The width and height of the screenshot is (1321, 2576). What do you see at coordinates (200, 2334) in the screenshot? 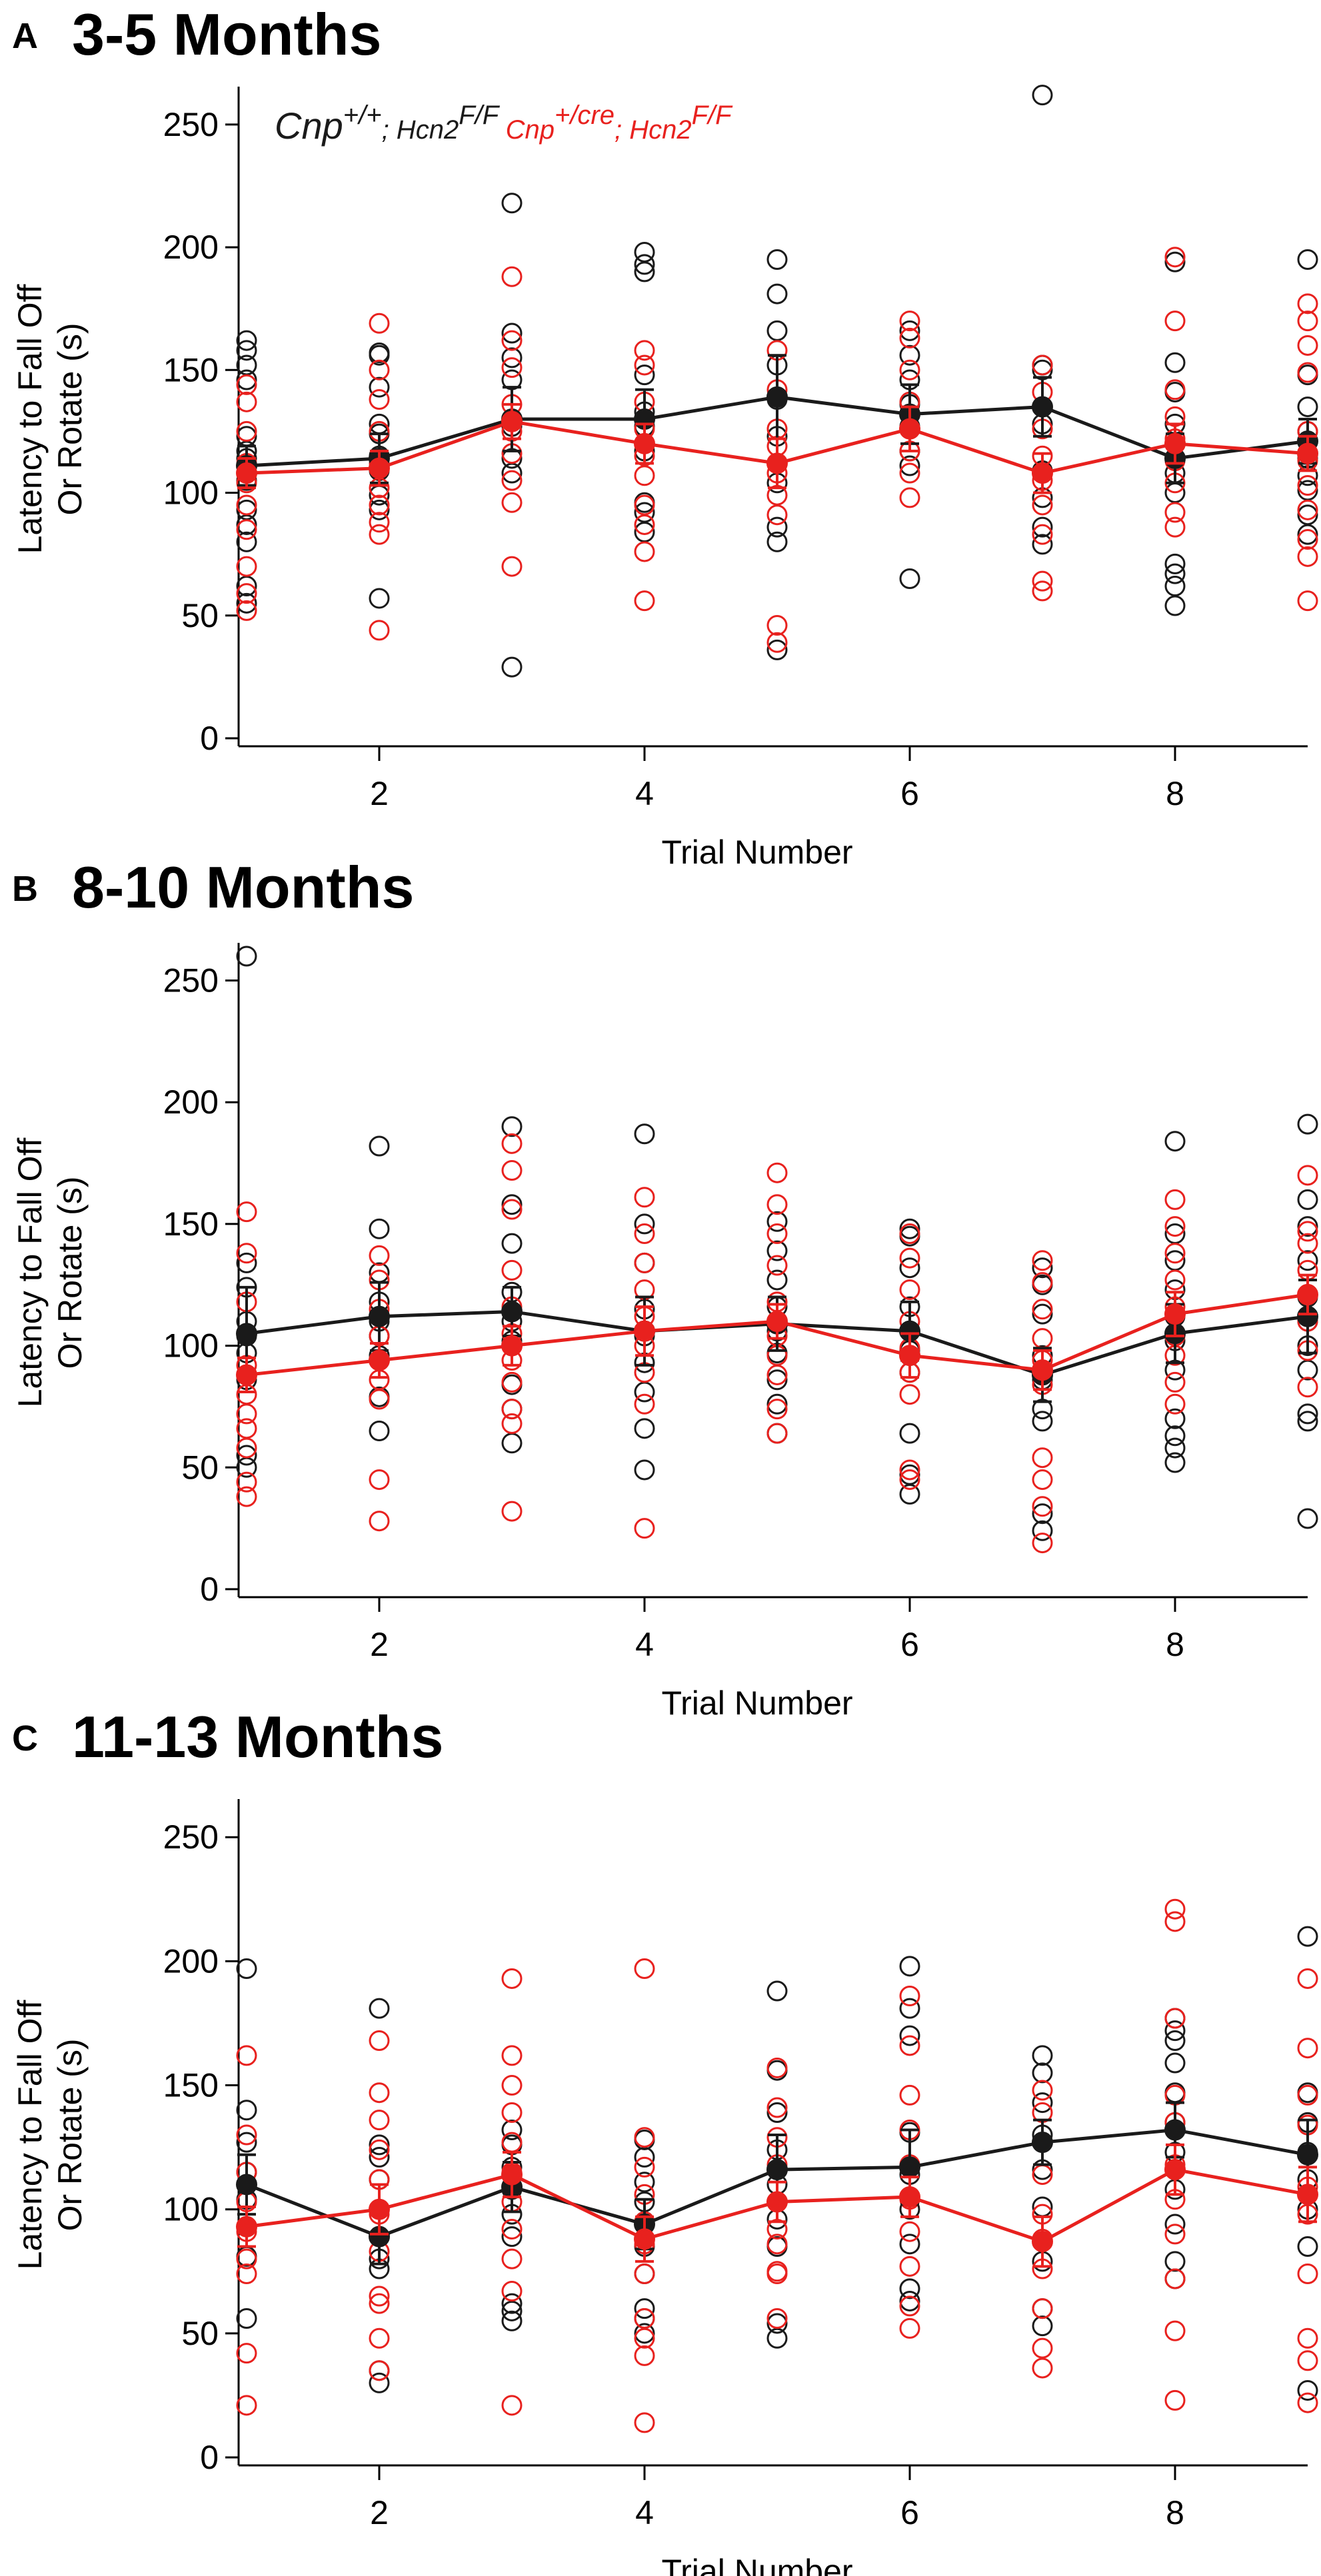
I see `y-tick-label: 50` at bounding box center [200, 2334].